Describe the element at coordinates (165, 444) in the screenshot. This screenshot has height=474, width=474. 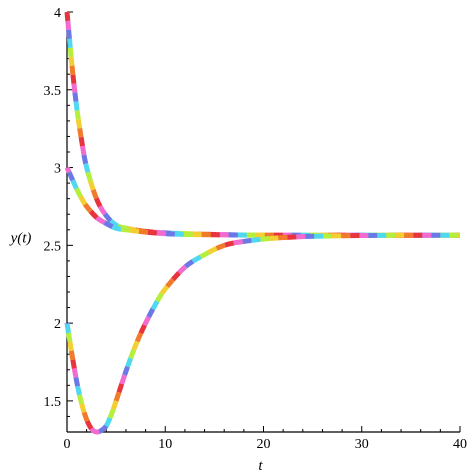
I see `x-tick-label: 10` at that location.